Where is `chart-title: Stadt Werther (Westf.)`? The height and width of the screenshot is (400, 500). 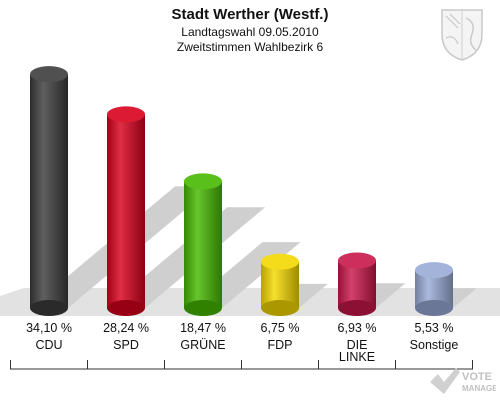
chart-title: Stadt Werther (Westf.) is located at coordinates (250, 14).